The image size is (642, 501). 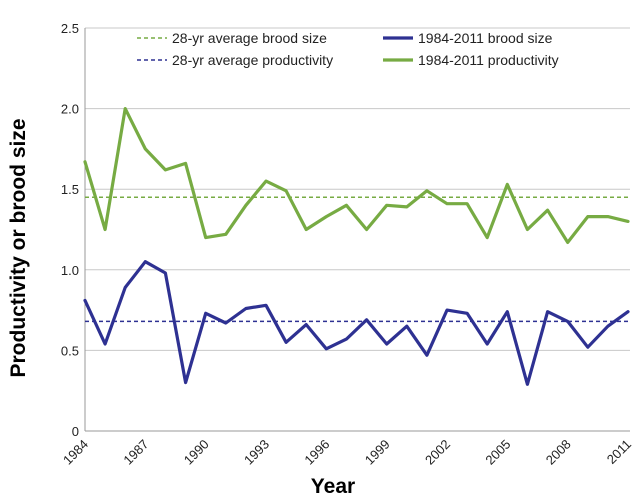 What do you see at coordinates (249, 38) in the screenshot?
I see `legend-label: 28-yr average brood size` at bounding box center [249, 38].